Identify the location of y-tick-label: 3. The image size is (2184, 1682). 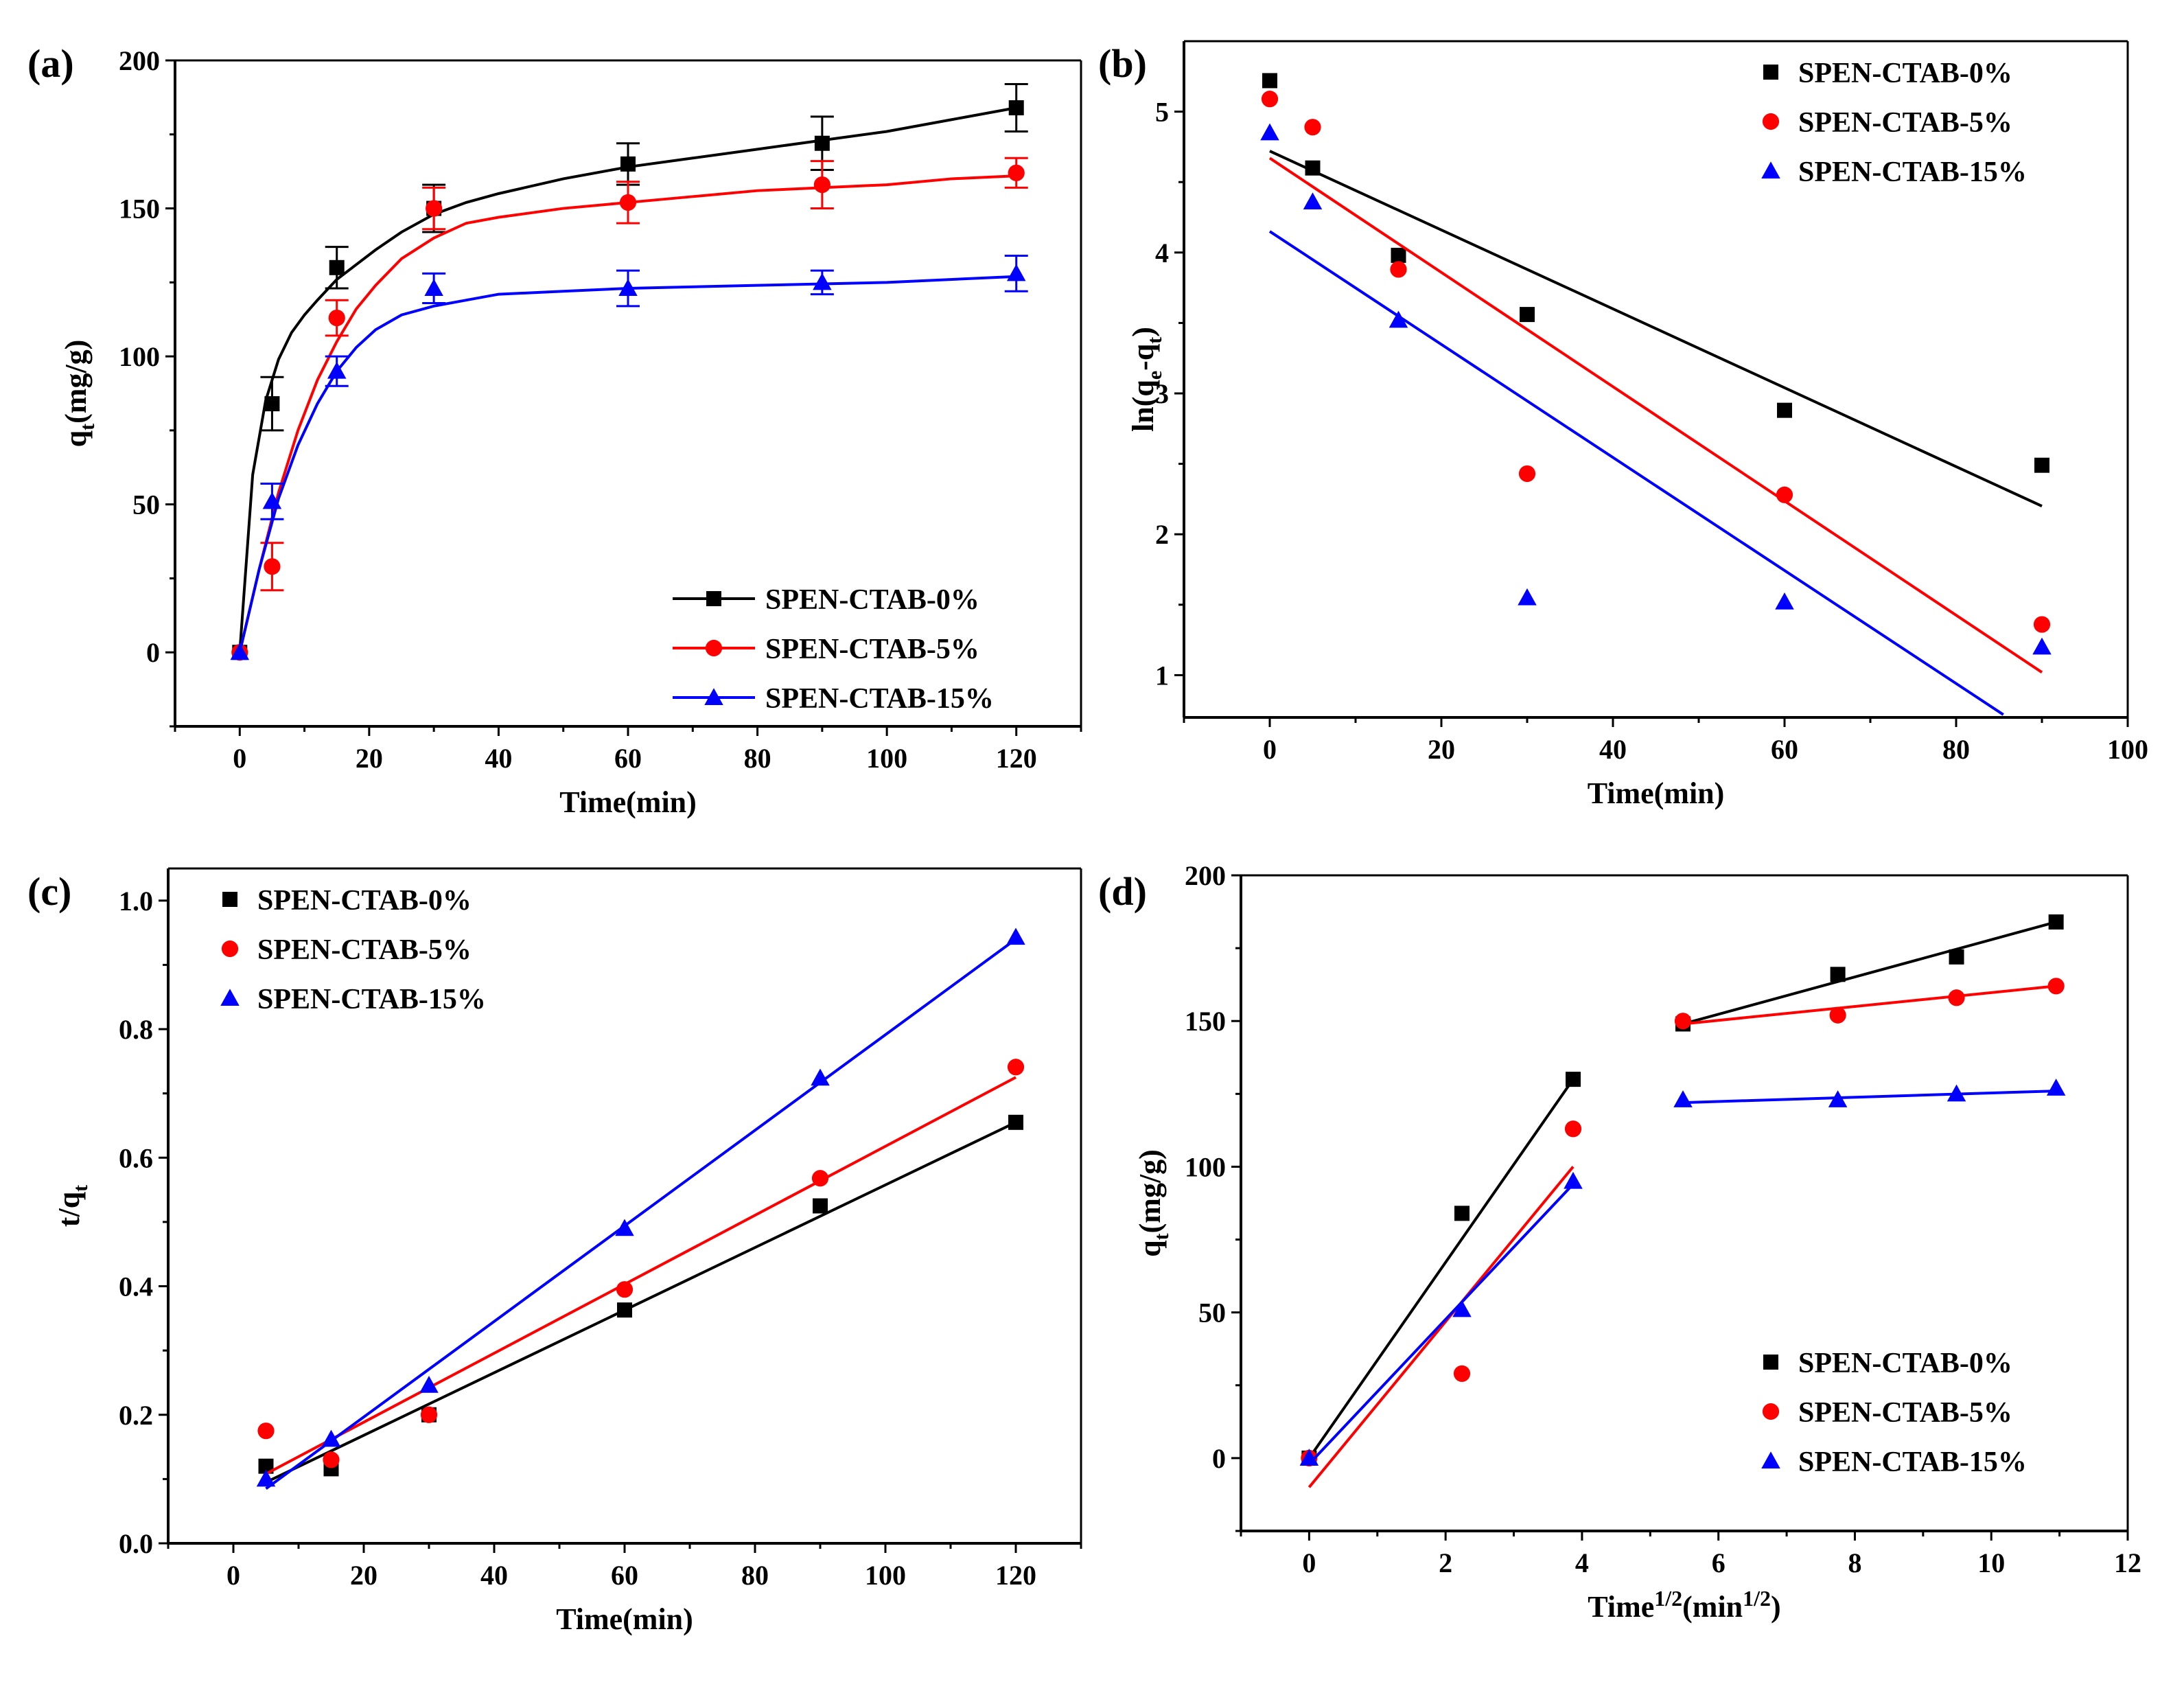
(1162, 393).